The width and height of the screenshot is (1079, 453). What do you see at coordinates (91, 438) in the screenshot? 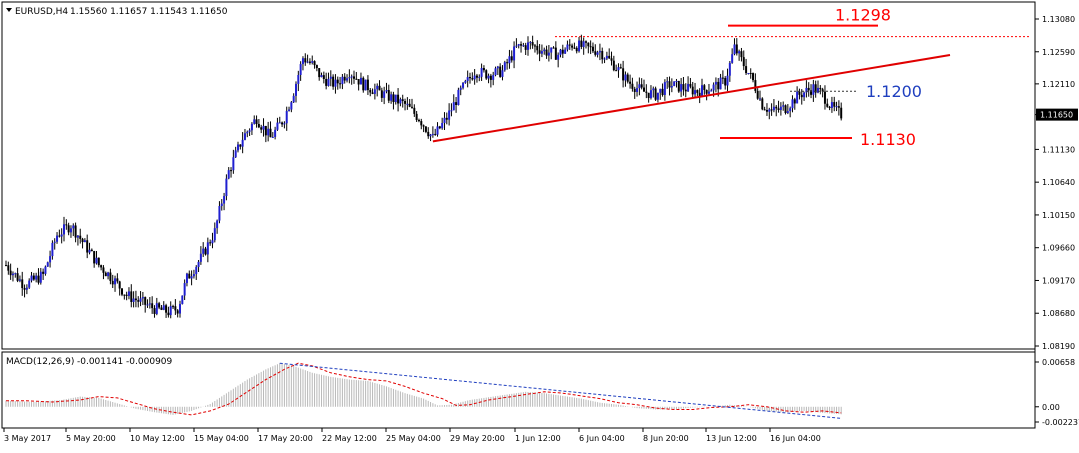
I see `time-tick-label: 5 May 20:00` at bounding box center [91, 438].